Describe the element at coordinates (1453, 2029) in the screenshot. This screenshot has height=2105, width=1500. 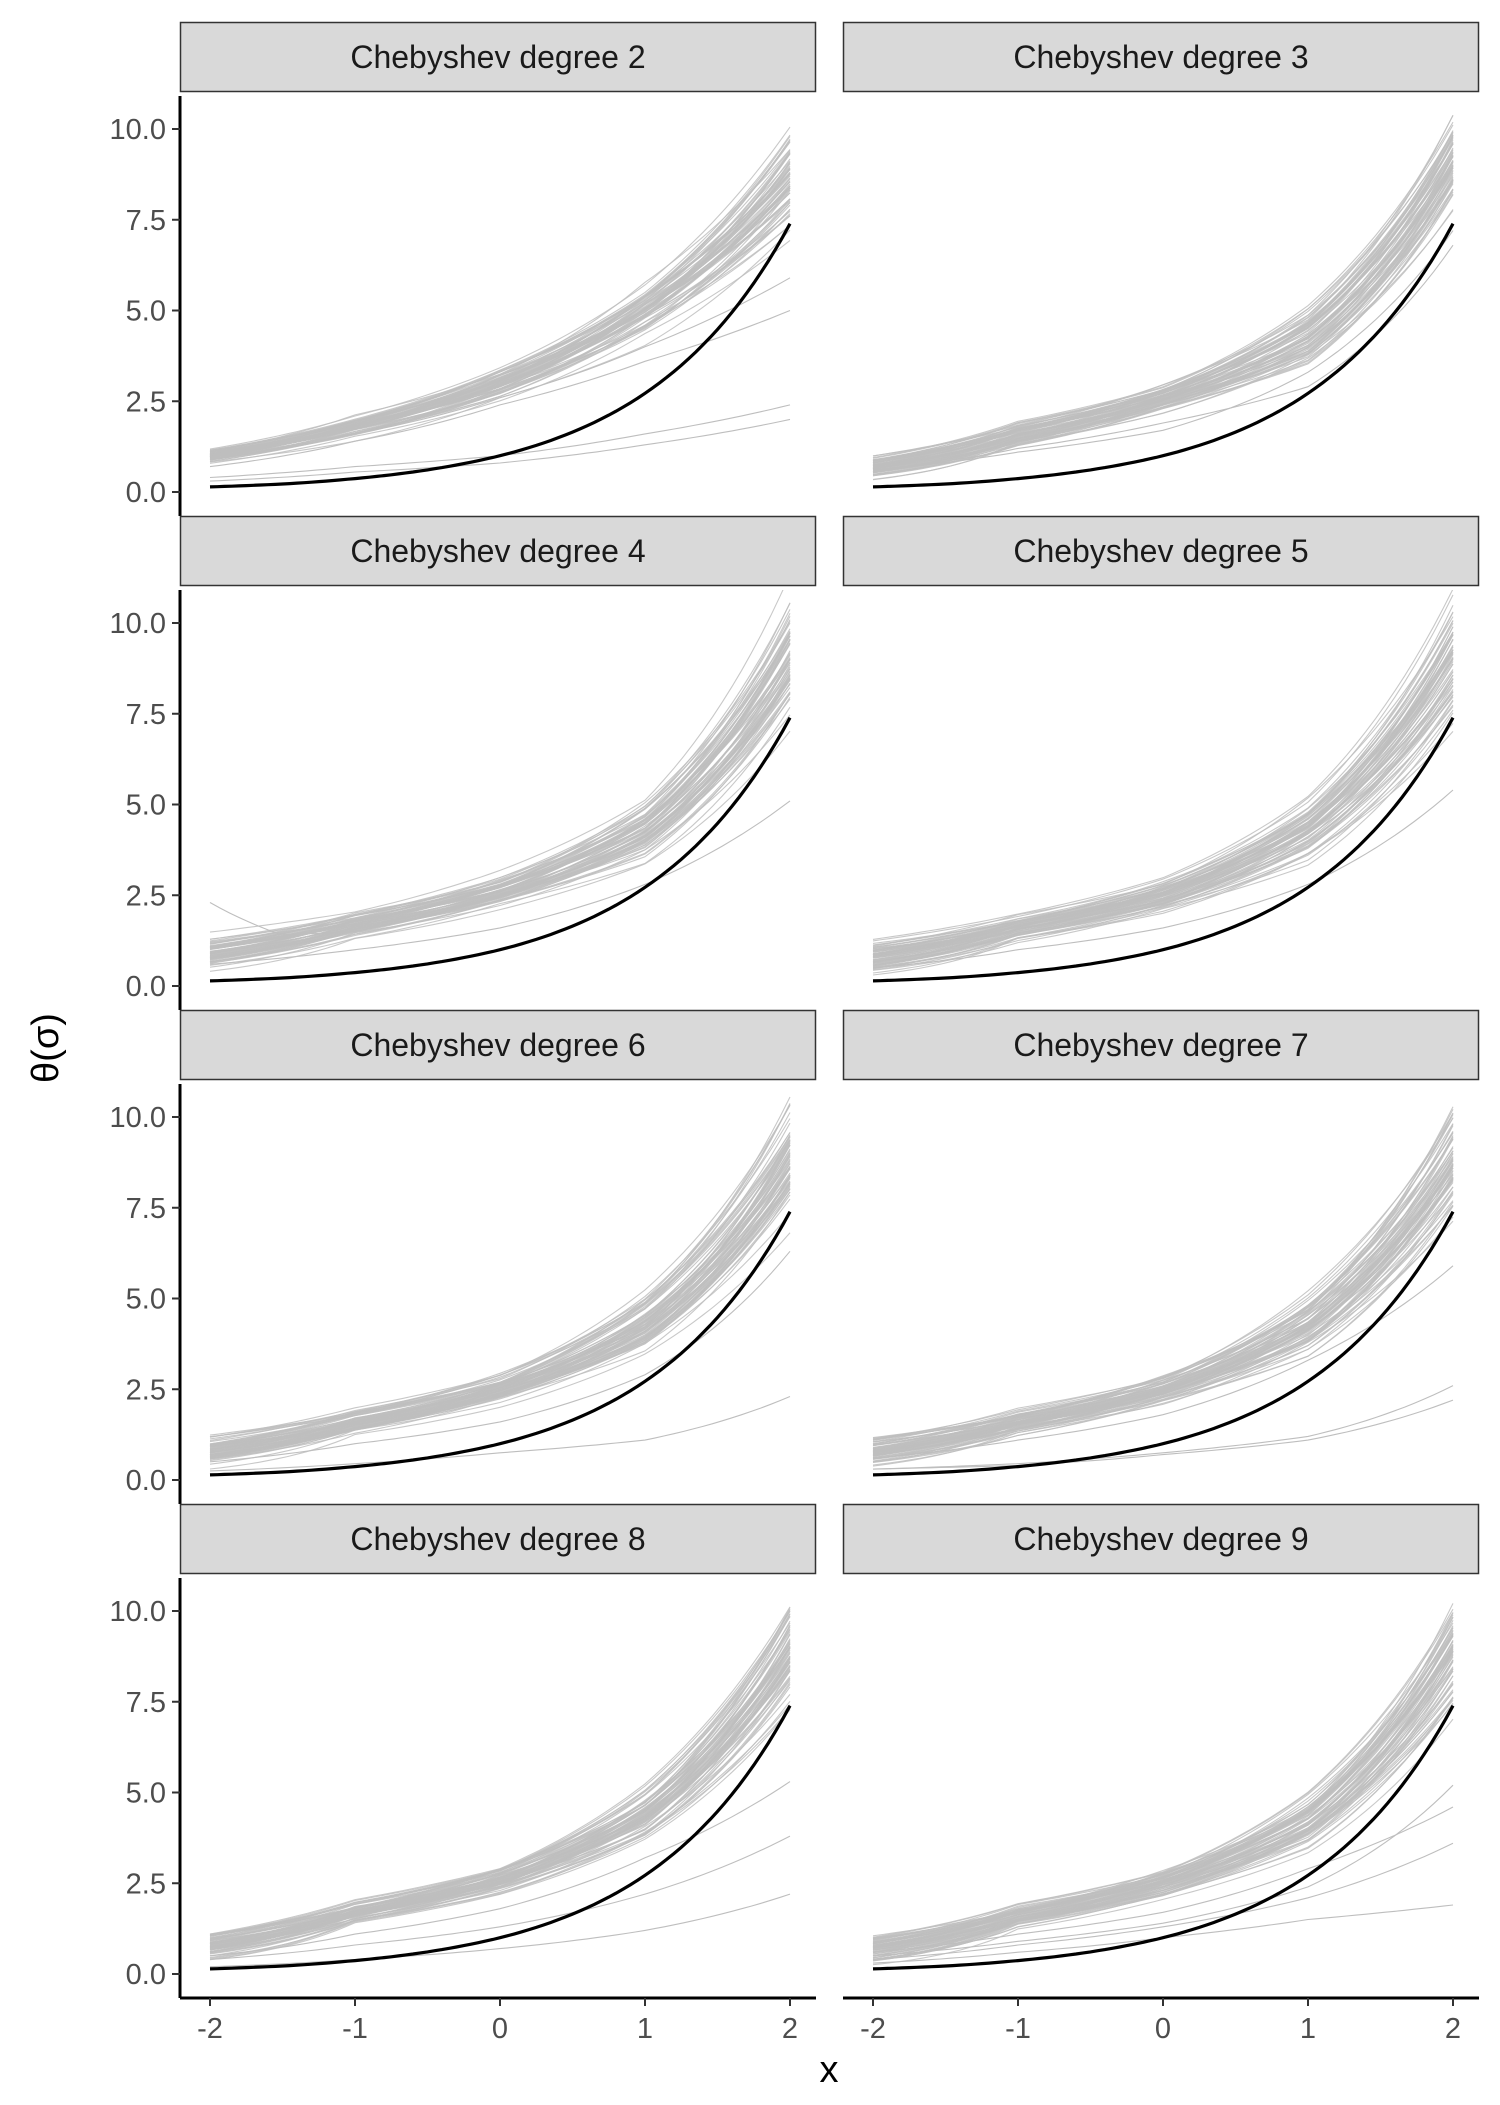
I see `x-tick-label: 2` at that location.